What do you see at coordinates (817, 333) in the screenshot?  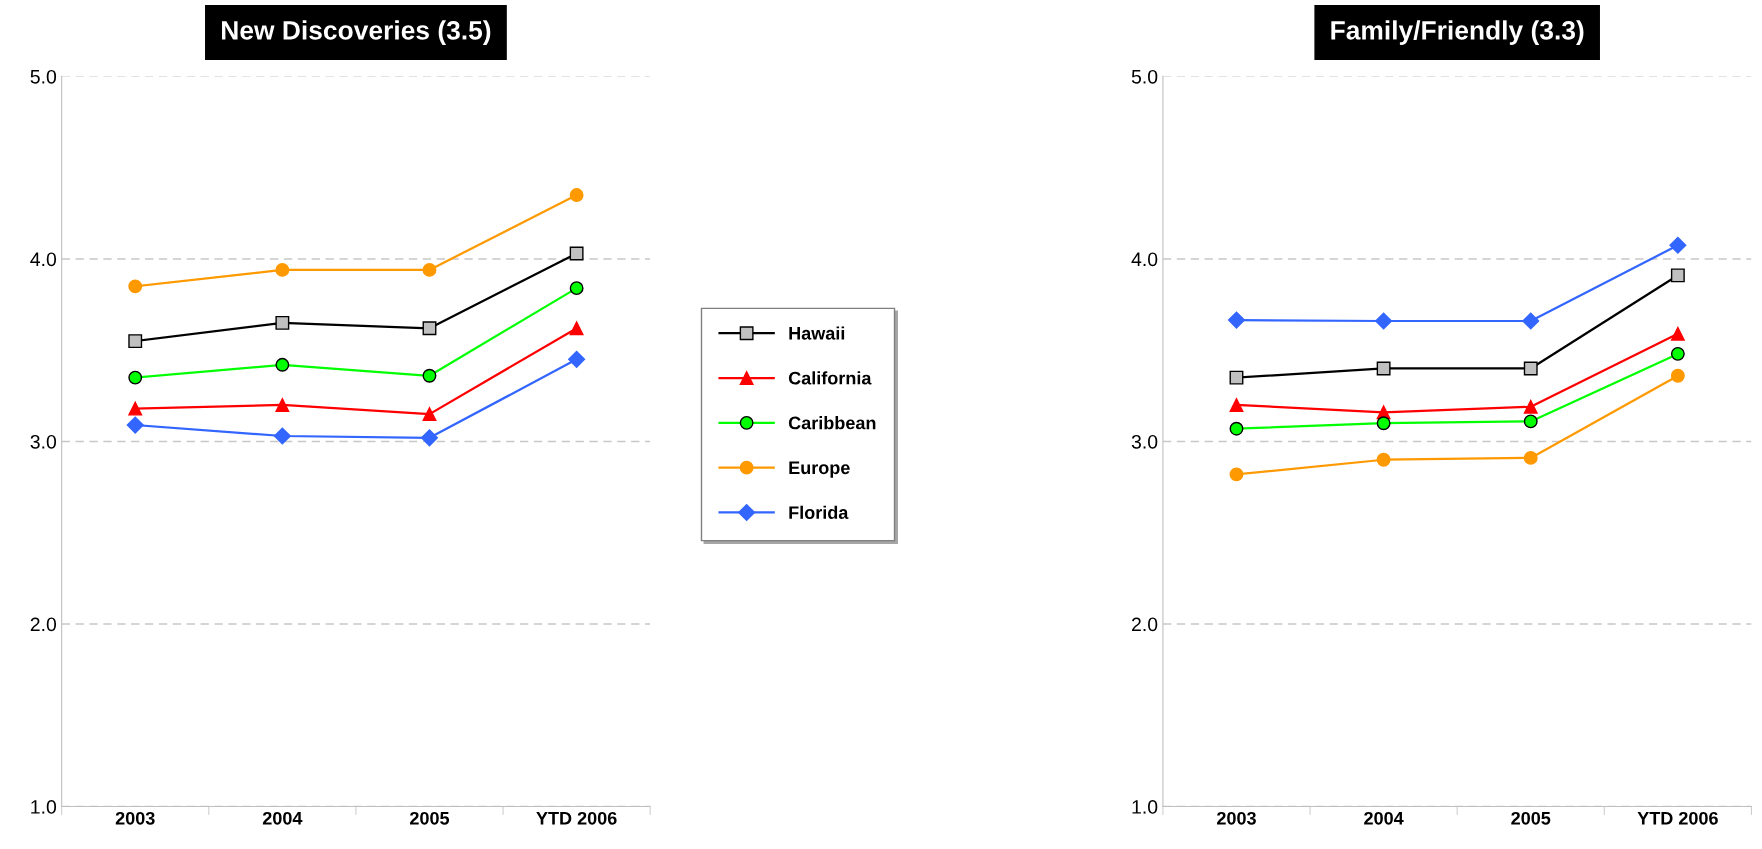 I see `legend-label: Hawaii` at bounding box center [817, 333].